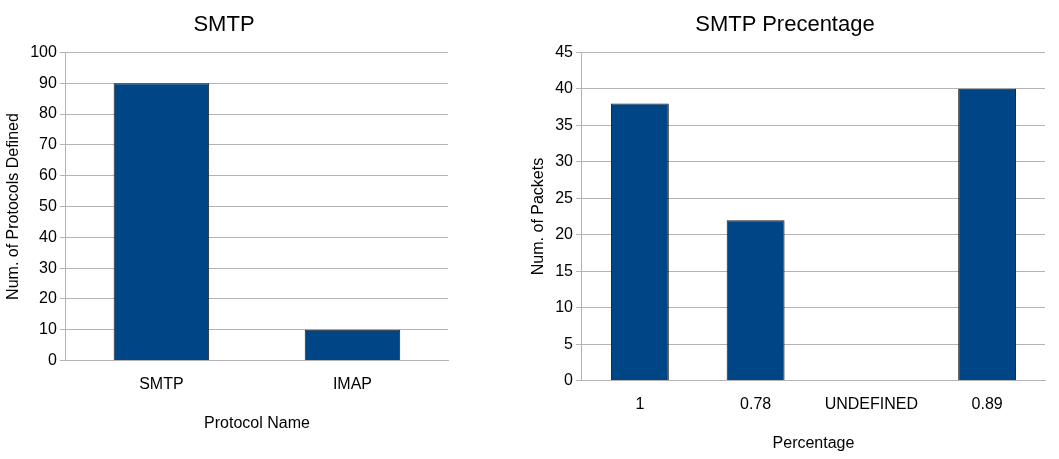 The height and width of the screenshot is (459, 1059). I want to click on x-tick-label: UNDEFINED, so click(871, 403).